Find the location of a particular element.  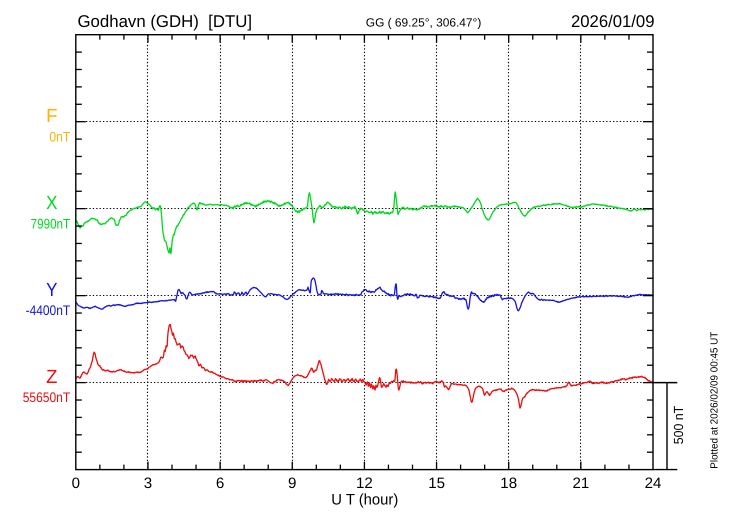

svg-text: GG ( 69.25°, 306.47°) is located at coordinates (424, 23).